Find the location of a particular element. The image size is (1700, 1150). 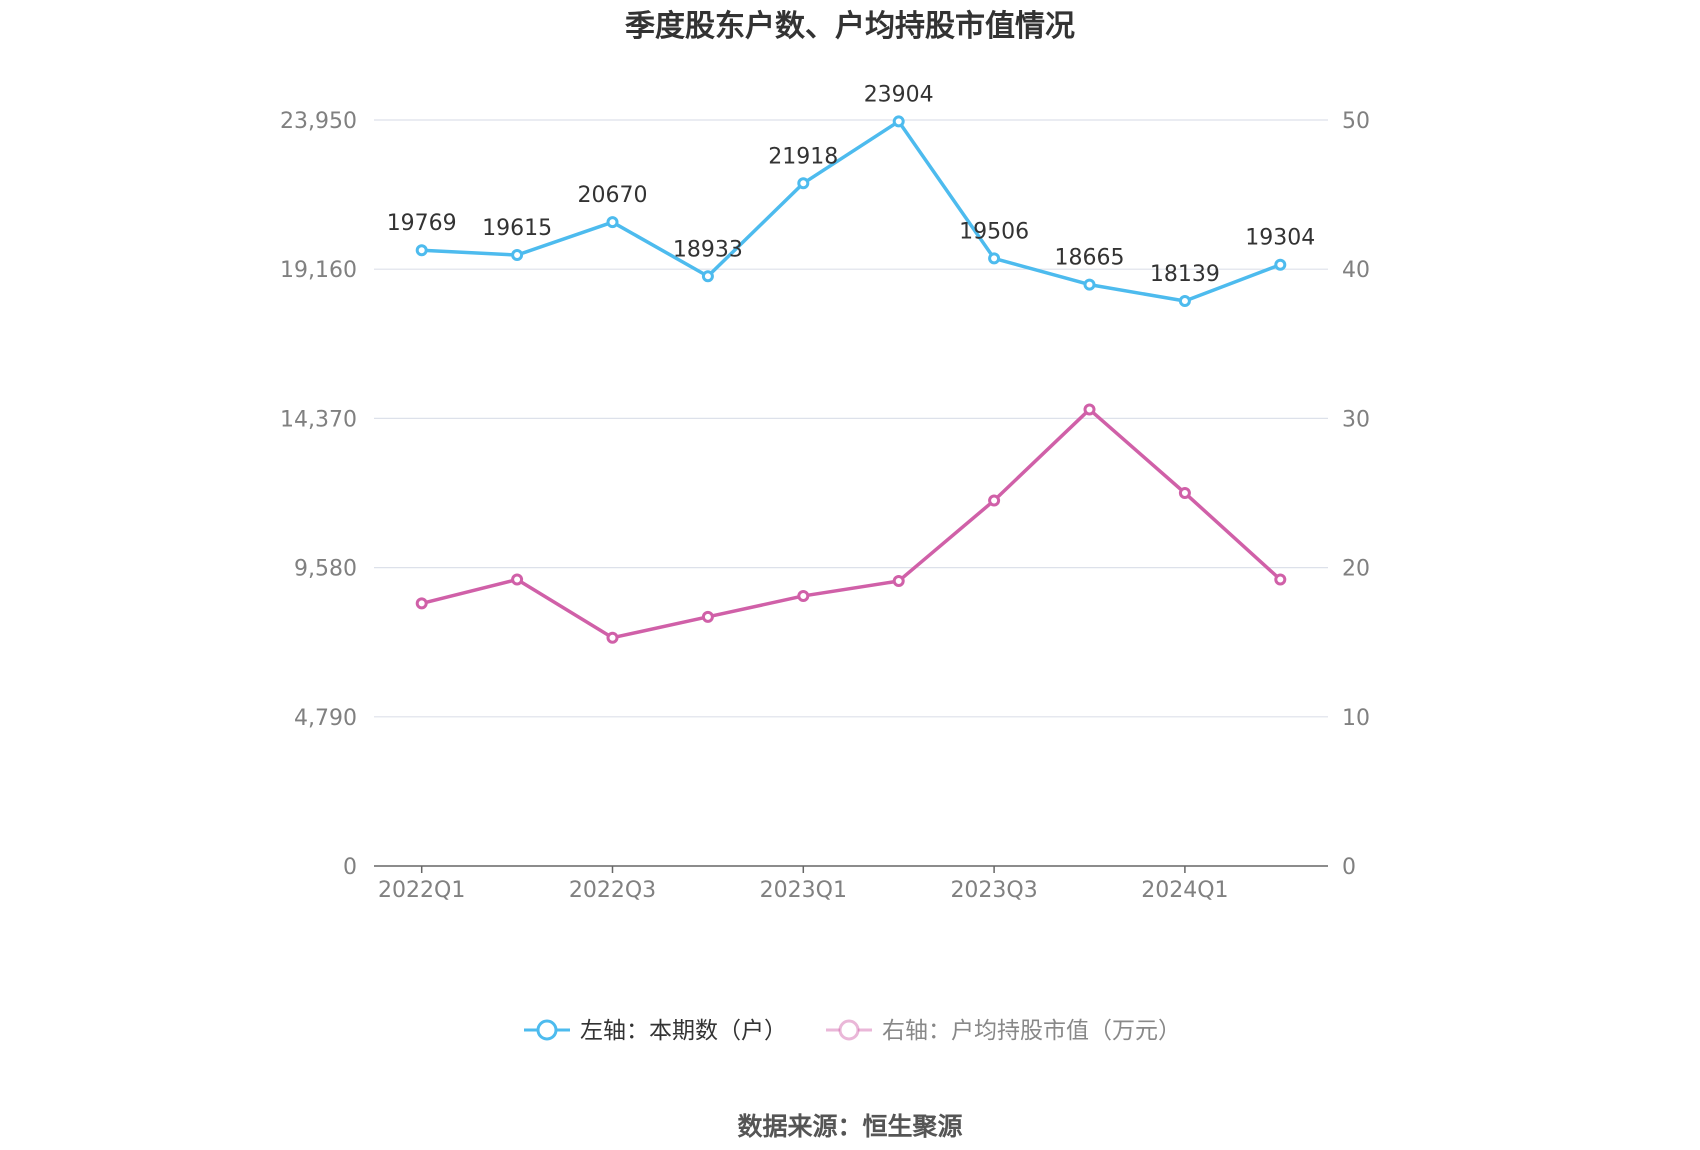

data-label: 20670 is located at coordinates (613, 195).